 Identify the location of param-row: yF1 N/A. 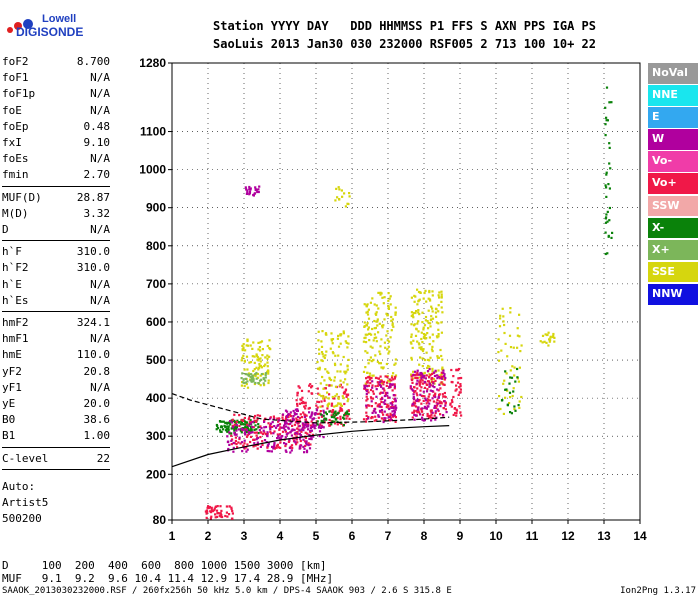
(56, 389).